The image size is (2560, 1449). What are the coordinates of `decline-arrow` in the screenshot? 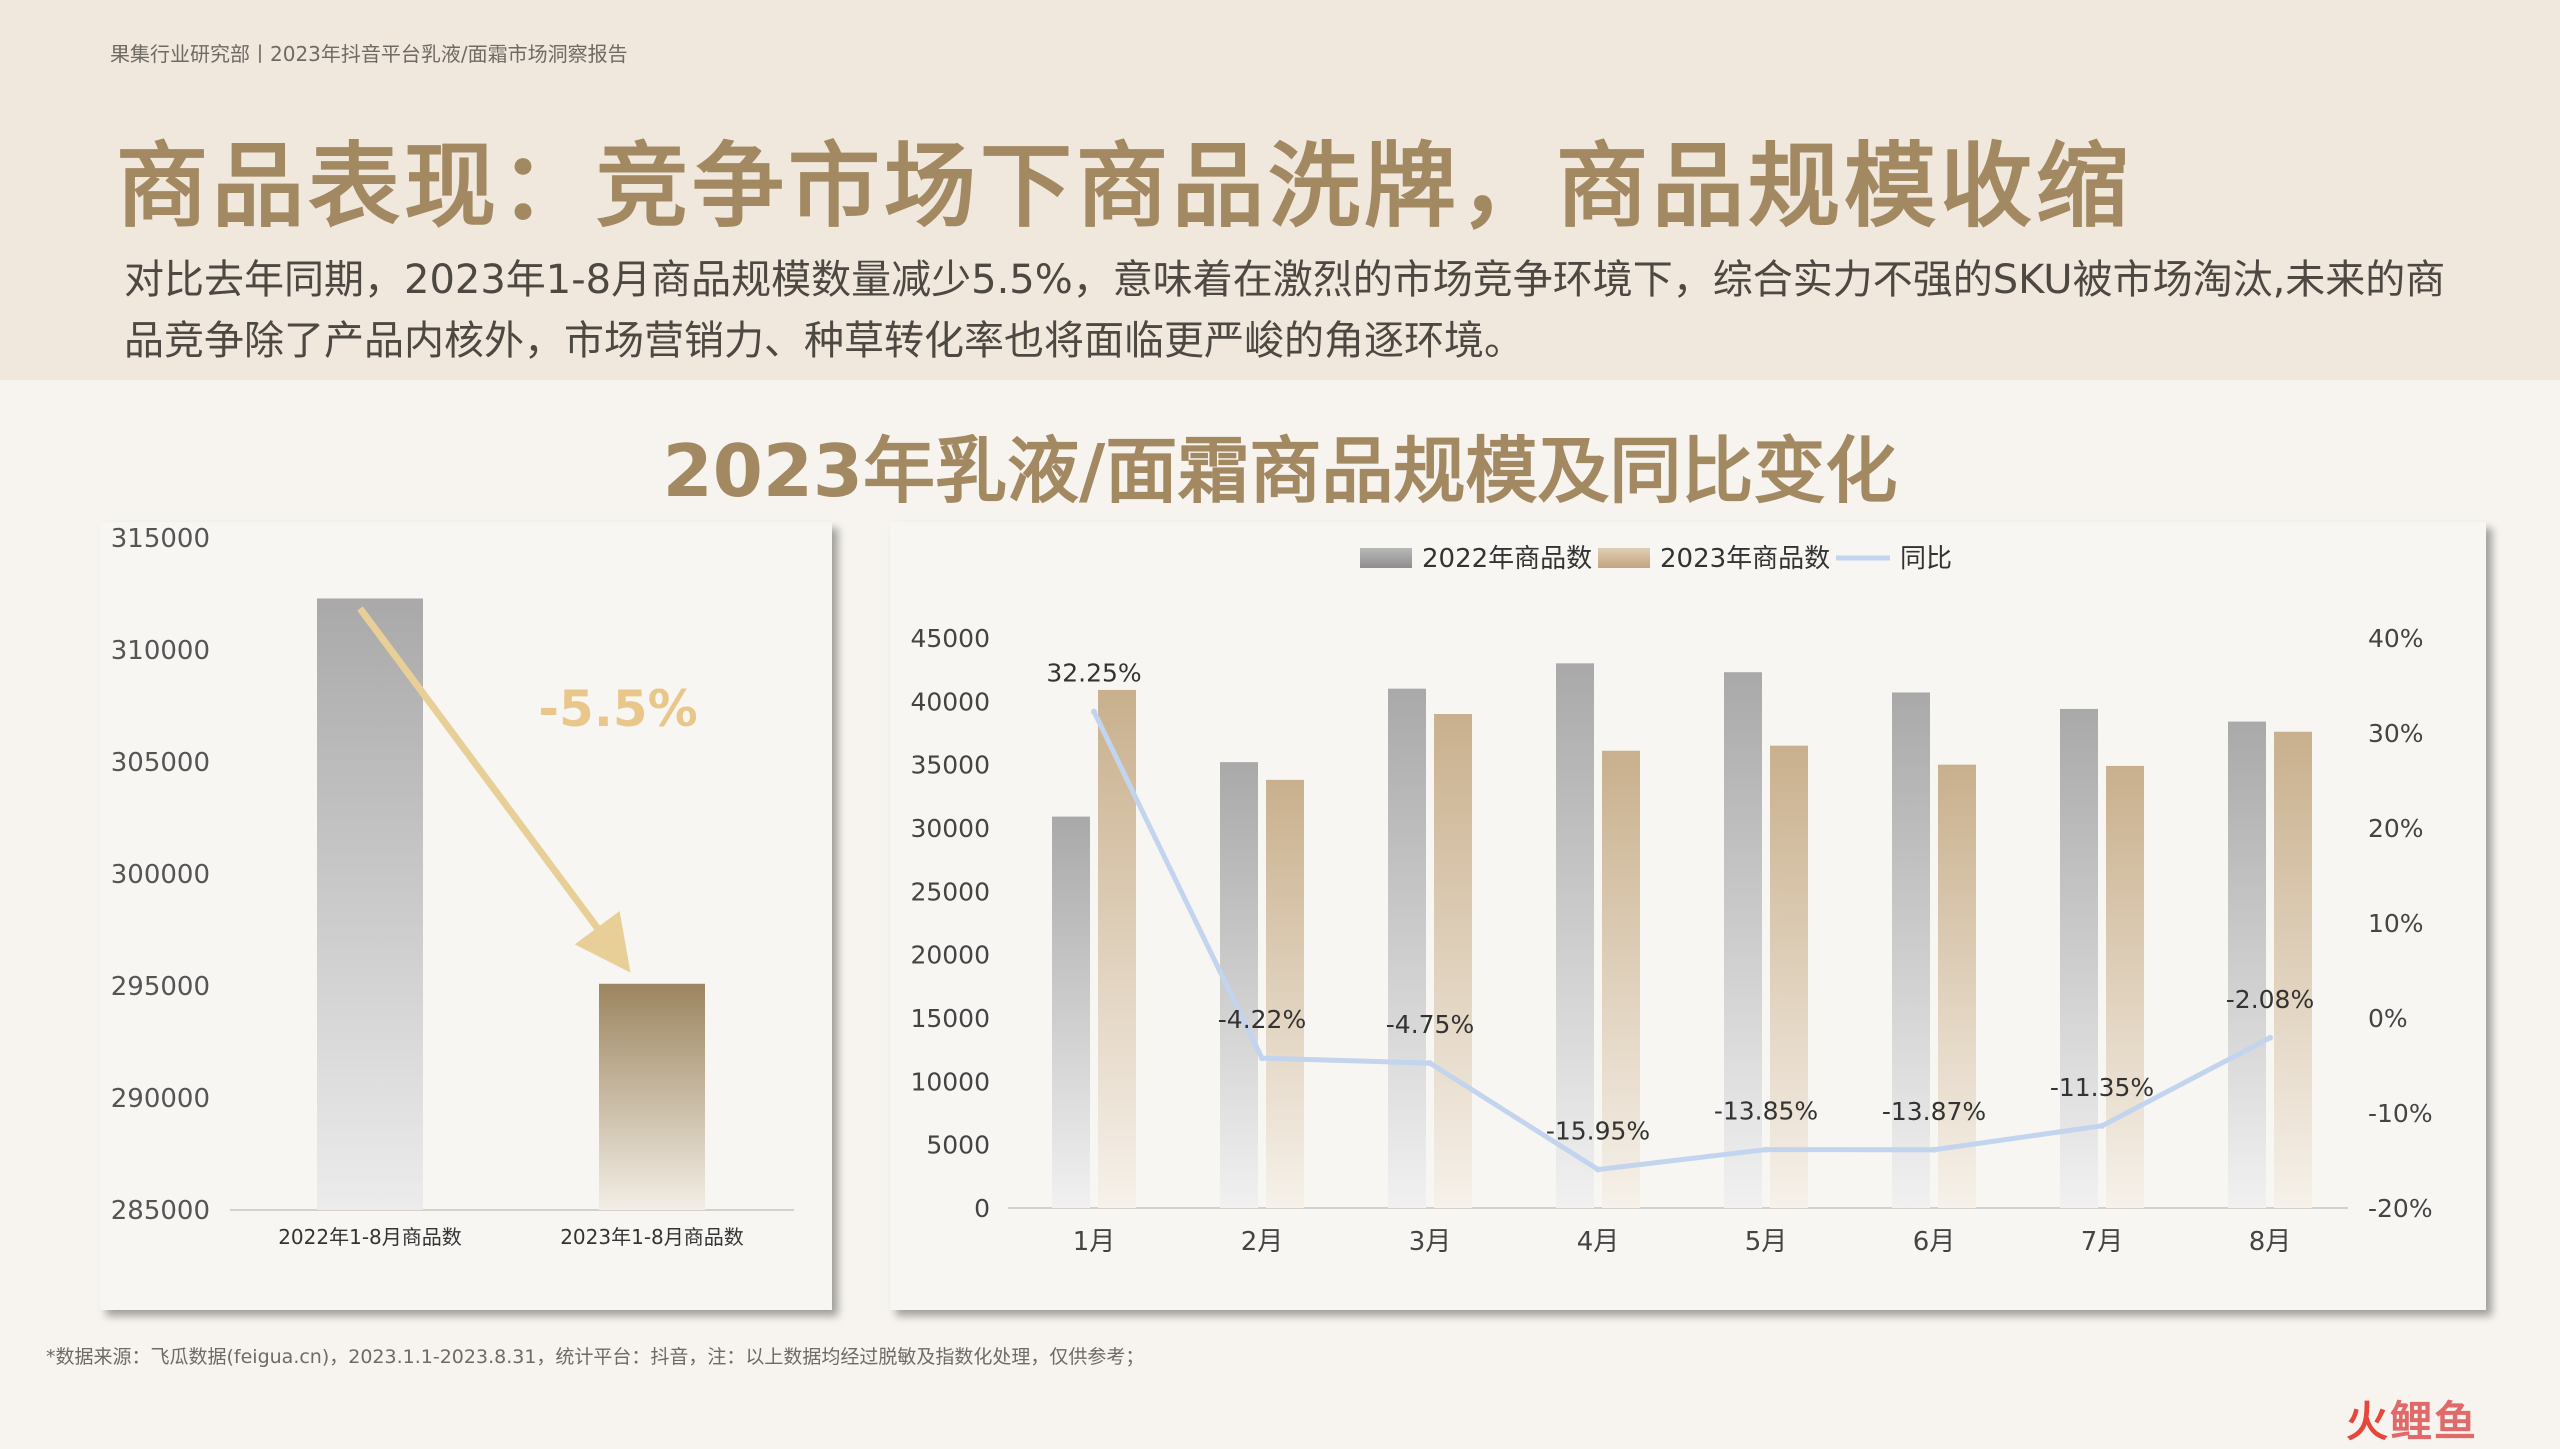 It's located at (494, 789).